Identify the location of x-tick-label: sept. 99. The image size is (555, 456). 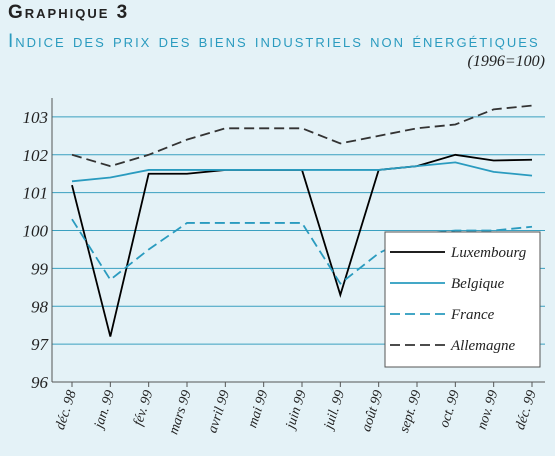
(411, 412).